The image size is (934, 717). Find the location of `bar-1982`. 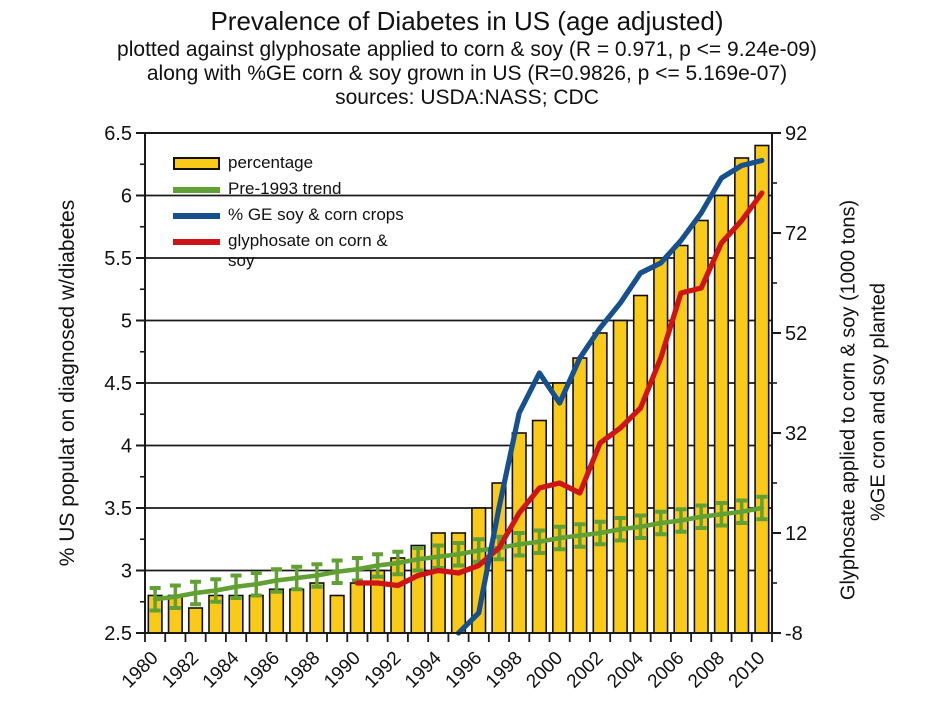

bar-1982 is located at coordinates (195, 620).